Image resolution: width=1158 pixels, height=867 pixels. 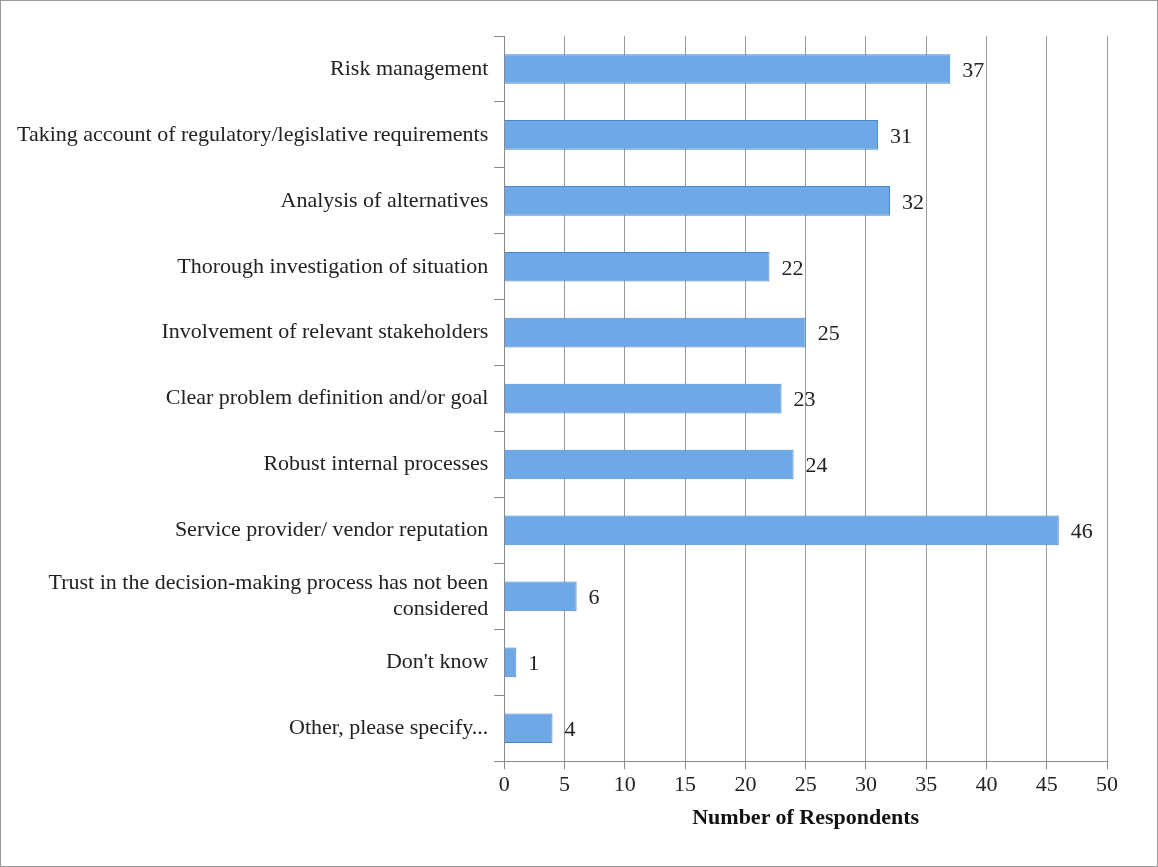 I want to click on y-tick-label: Taking account of regulatory/legislative requirements, so click(x=253, y=133).